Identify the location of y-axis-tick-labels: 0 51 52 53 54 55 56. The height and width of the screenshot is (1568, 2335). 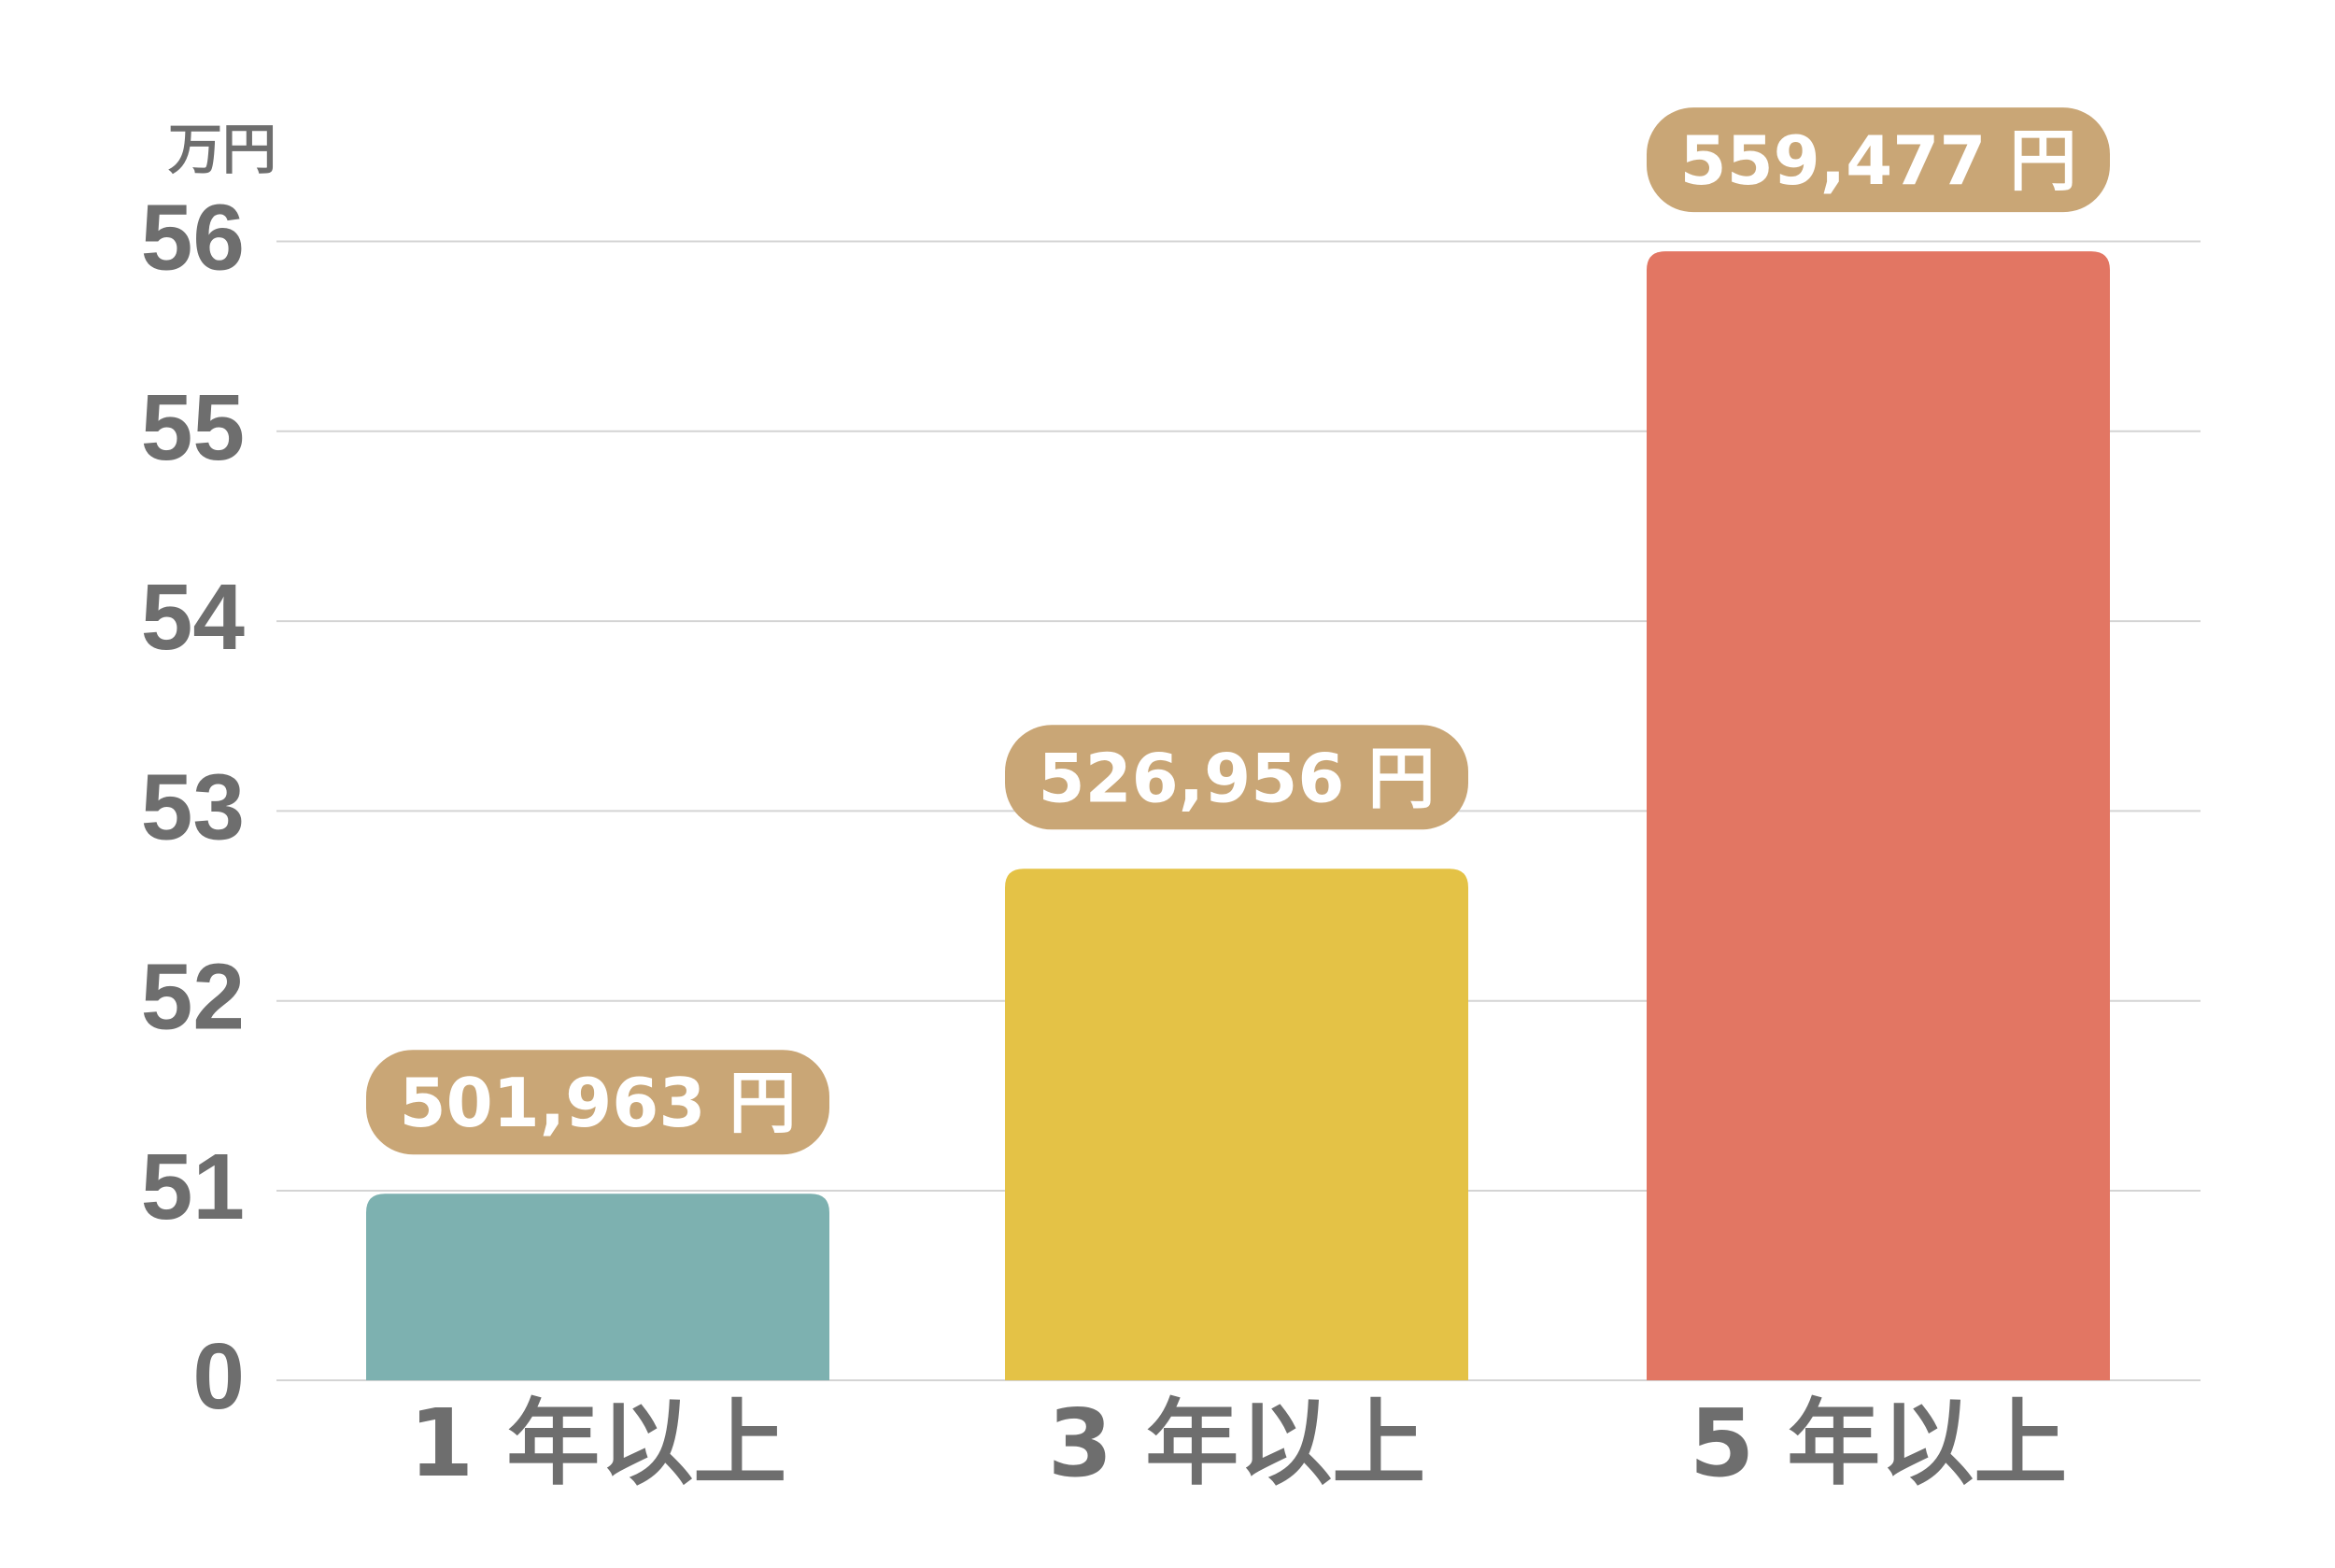
(193, 808).